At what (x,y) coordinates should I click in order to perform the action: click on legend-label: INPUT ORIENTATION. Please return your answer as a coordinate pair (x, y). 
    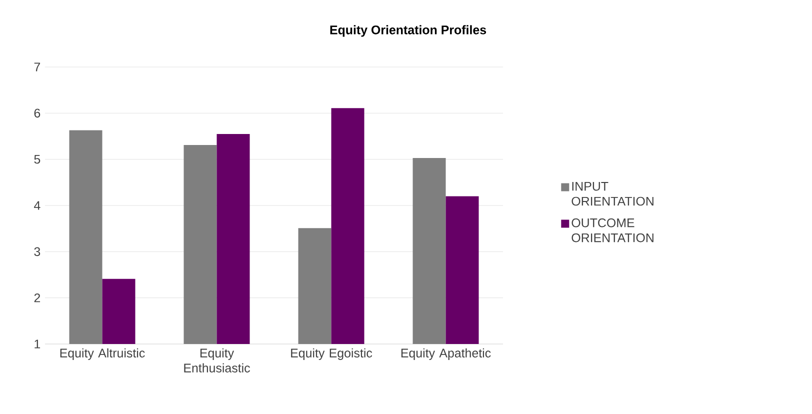
    Looking at the image, I should click on (613, 194).